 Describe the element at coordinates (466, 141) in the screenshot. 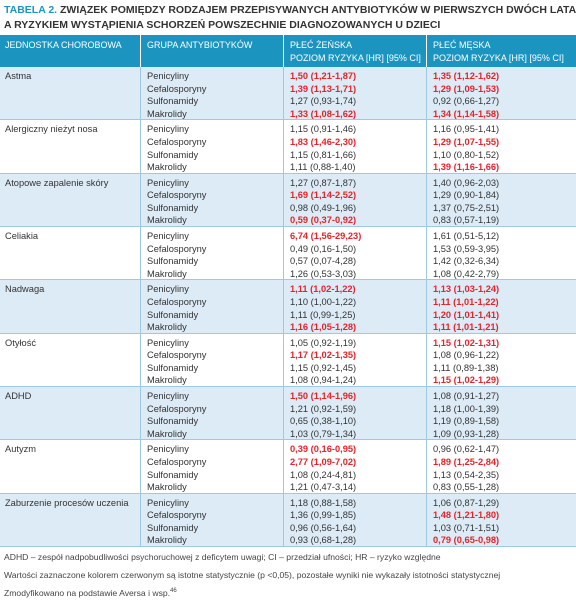

I see `hr-male: 1,29 (1,07-1,55)` at that location.